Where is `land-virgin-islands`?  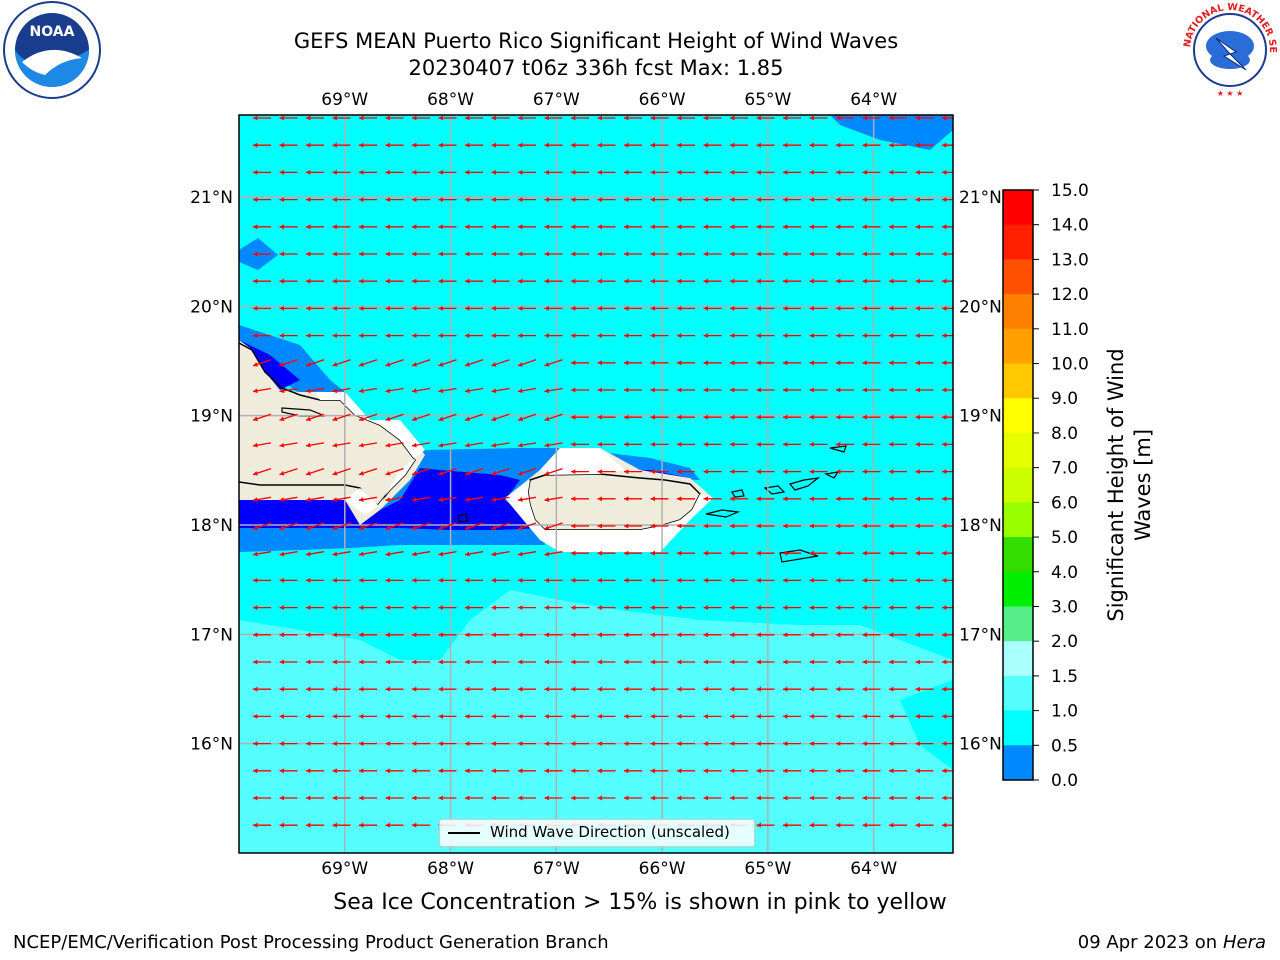
land-virgin-islands is located at coordinates (776, 504).